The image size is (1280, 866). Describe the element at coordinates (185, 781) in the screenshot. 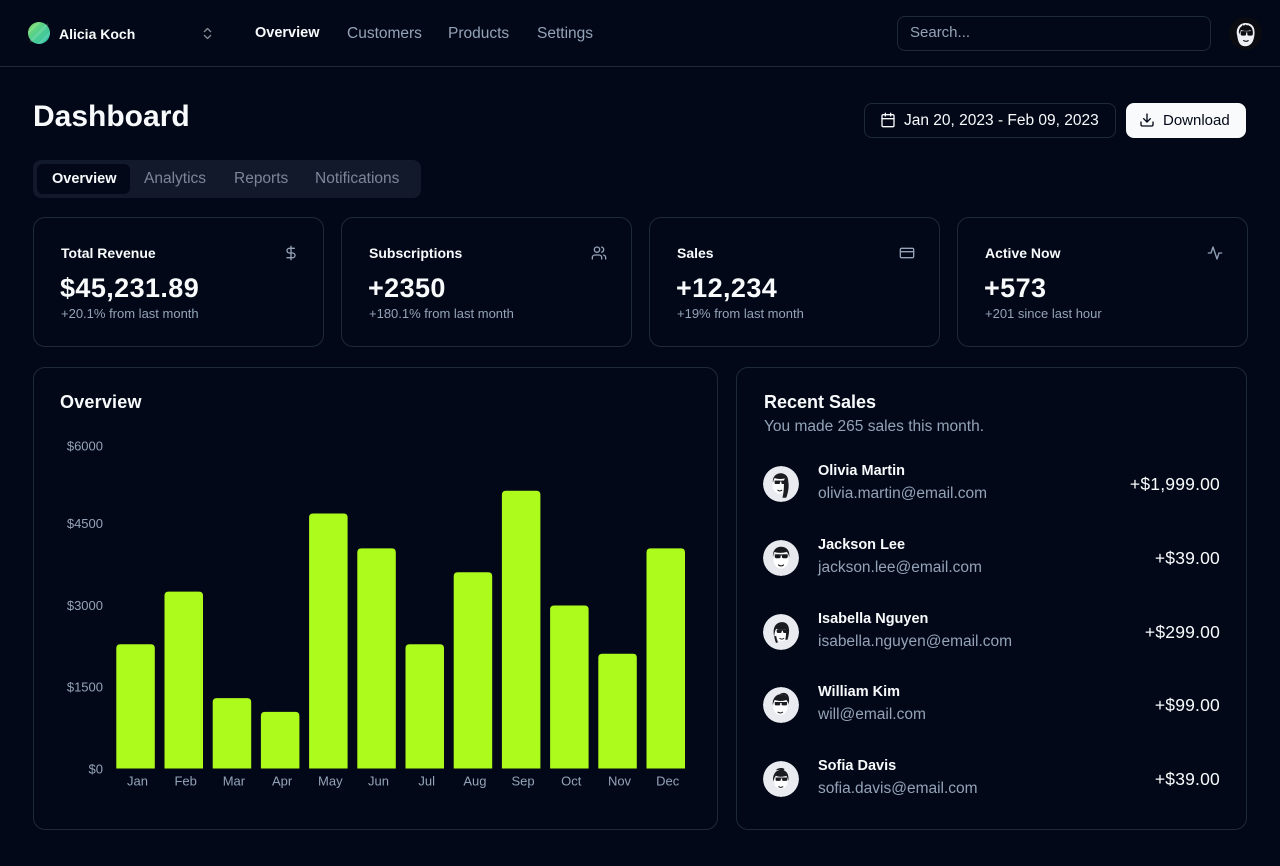

I see `svg-text: Feb` at that location.